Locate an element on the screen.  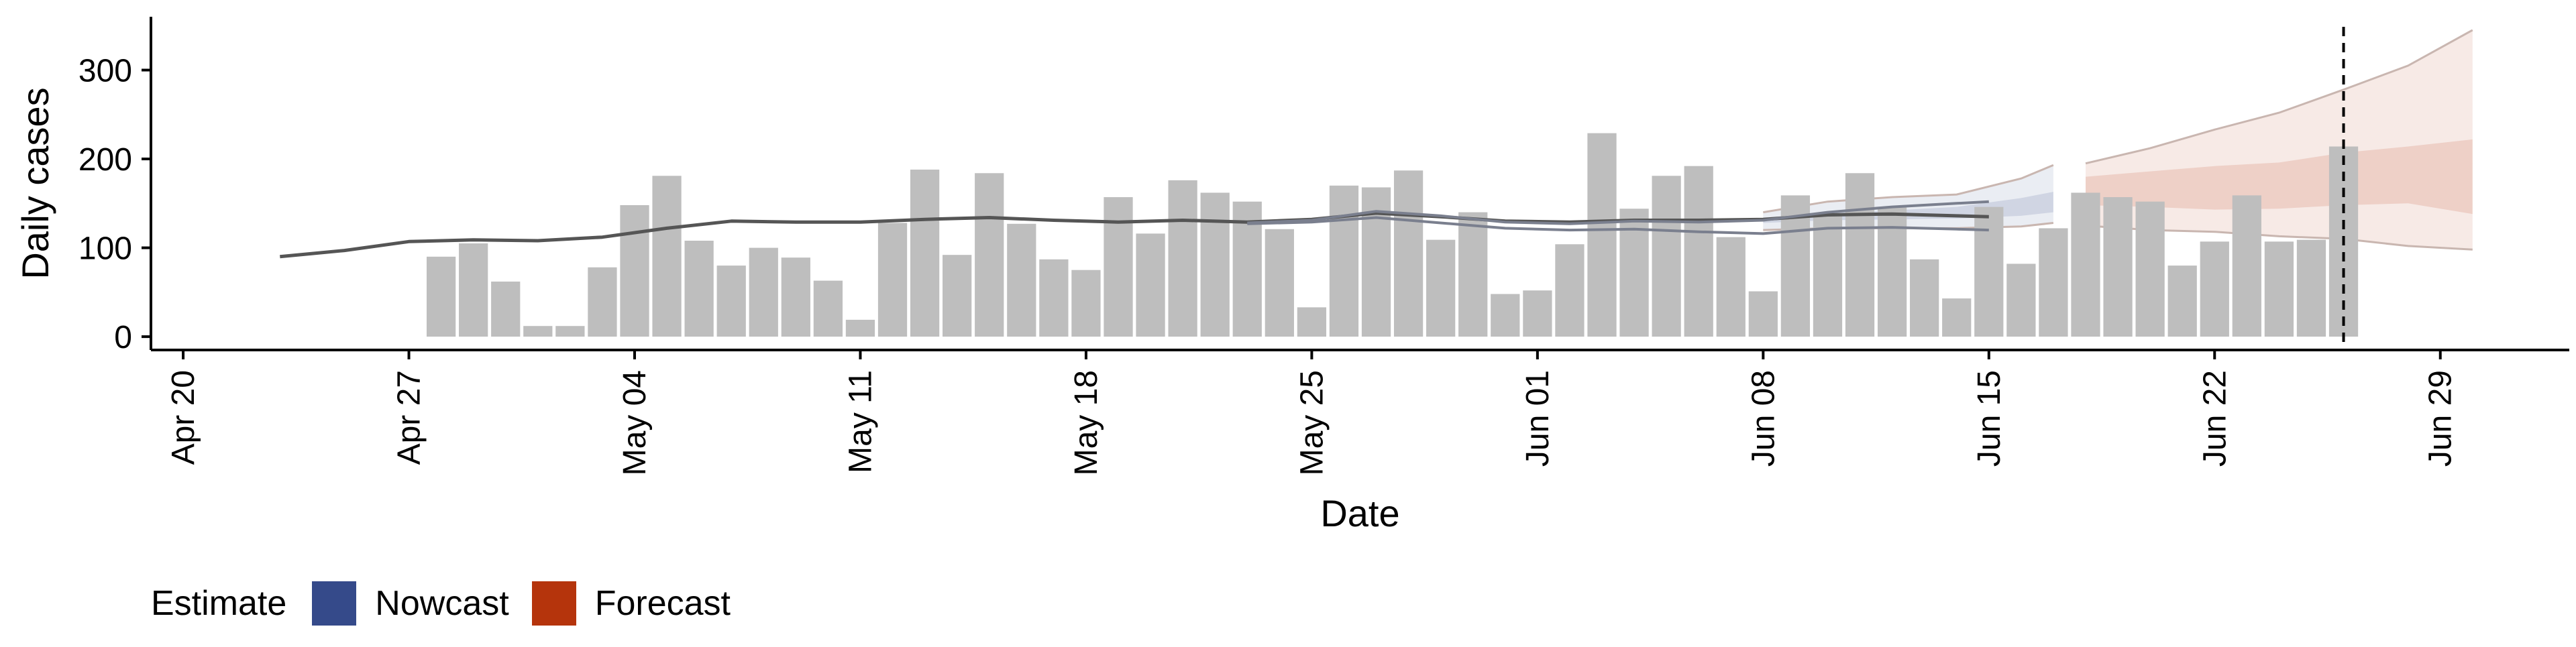
nowcast-band-upper-edge is located at coordinates (1908, 189).